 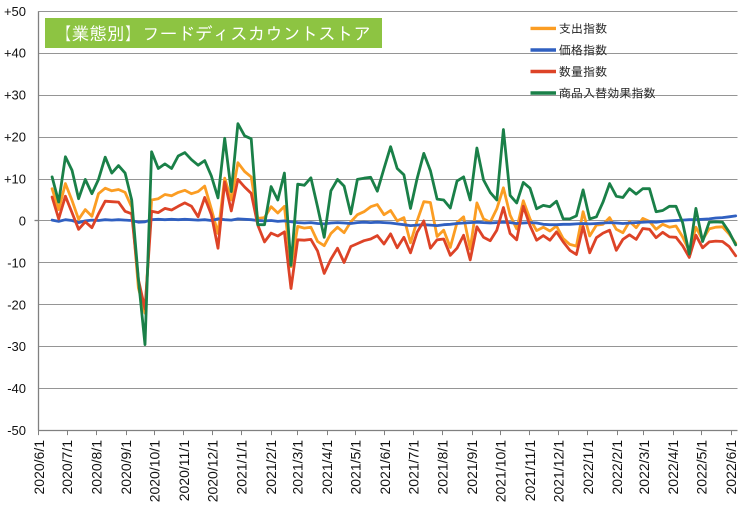 What do you see at coordinates (298, 467) in the screenshot?
I see `svg-text: 2021/3/1` at bounding box center [298, 467].